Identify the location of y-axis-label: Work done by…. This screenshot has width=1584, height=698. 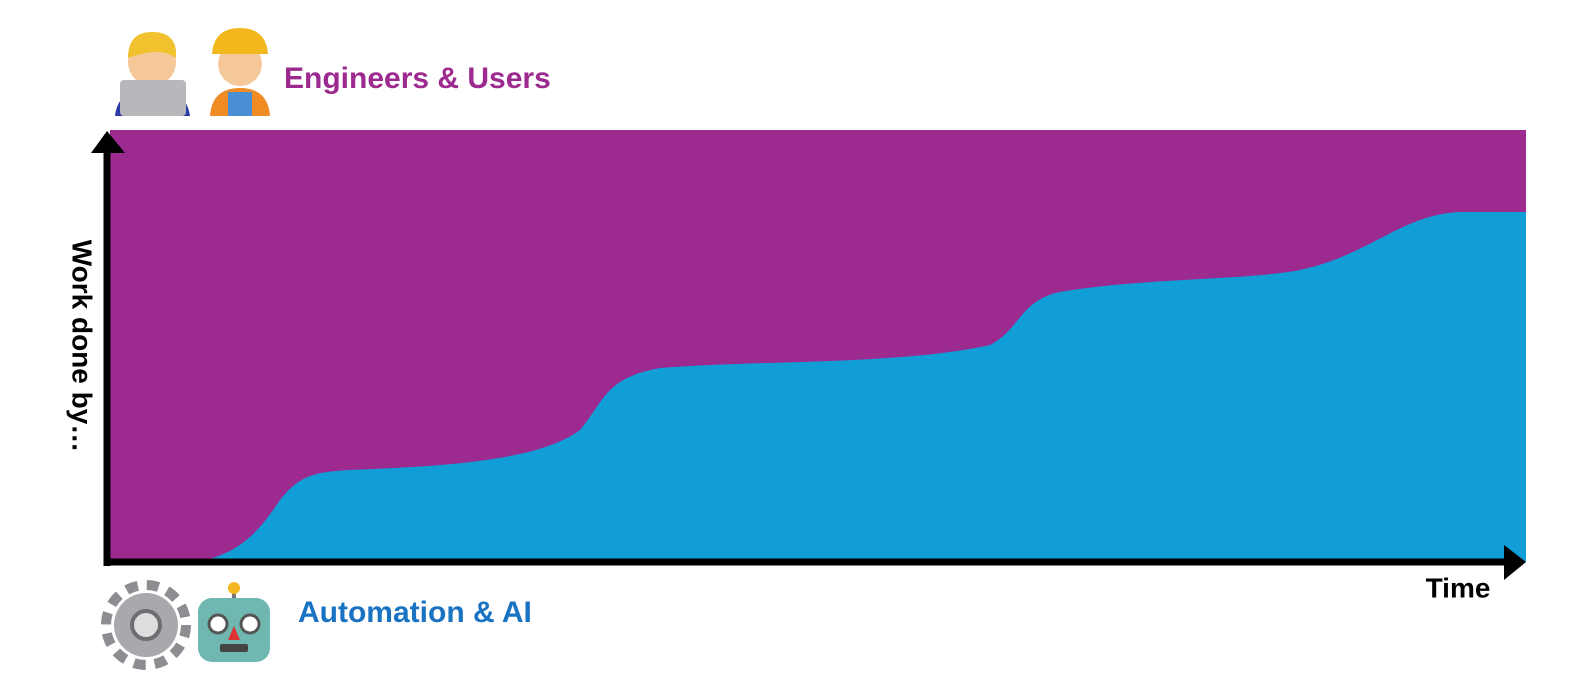
(82, 346).